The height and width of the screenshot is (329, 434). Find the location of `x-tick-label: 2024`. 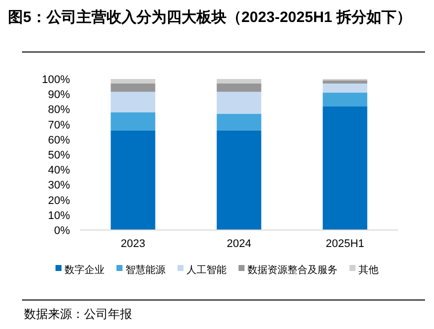

x-tick-label: 2024 is located at coordinates (239, 244).